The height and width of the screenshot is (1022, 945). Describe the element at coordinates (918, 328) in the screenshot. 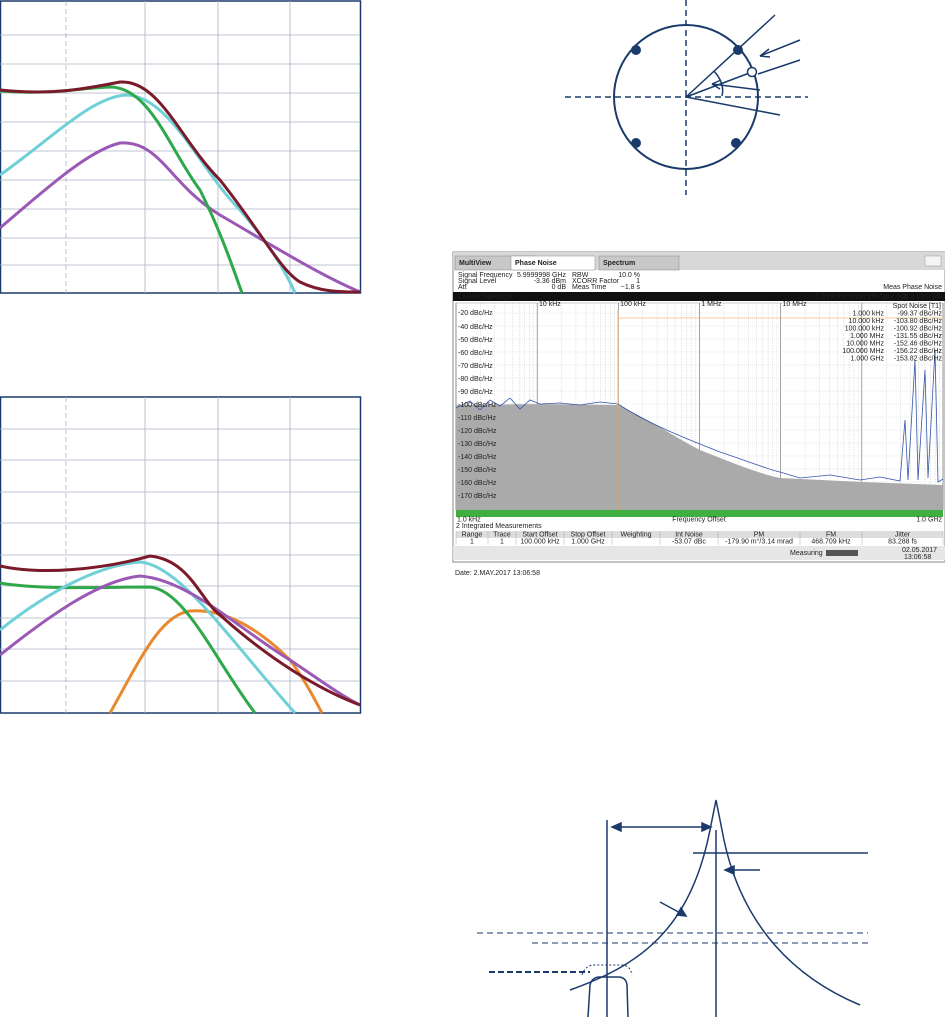

I see `spot-value: -100.92 dBc/Hz` at that location.